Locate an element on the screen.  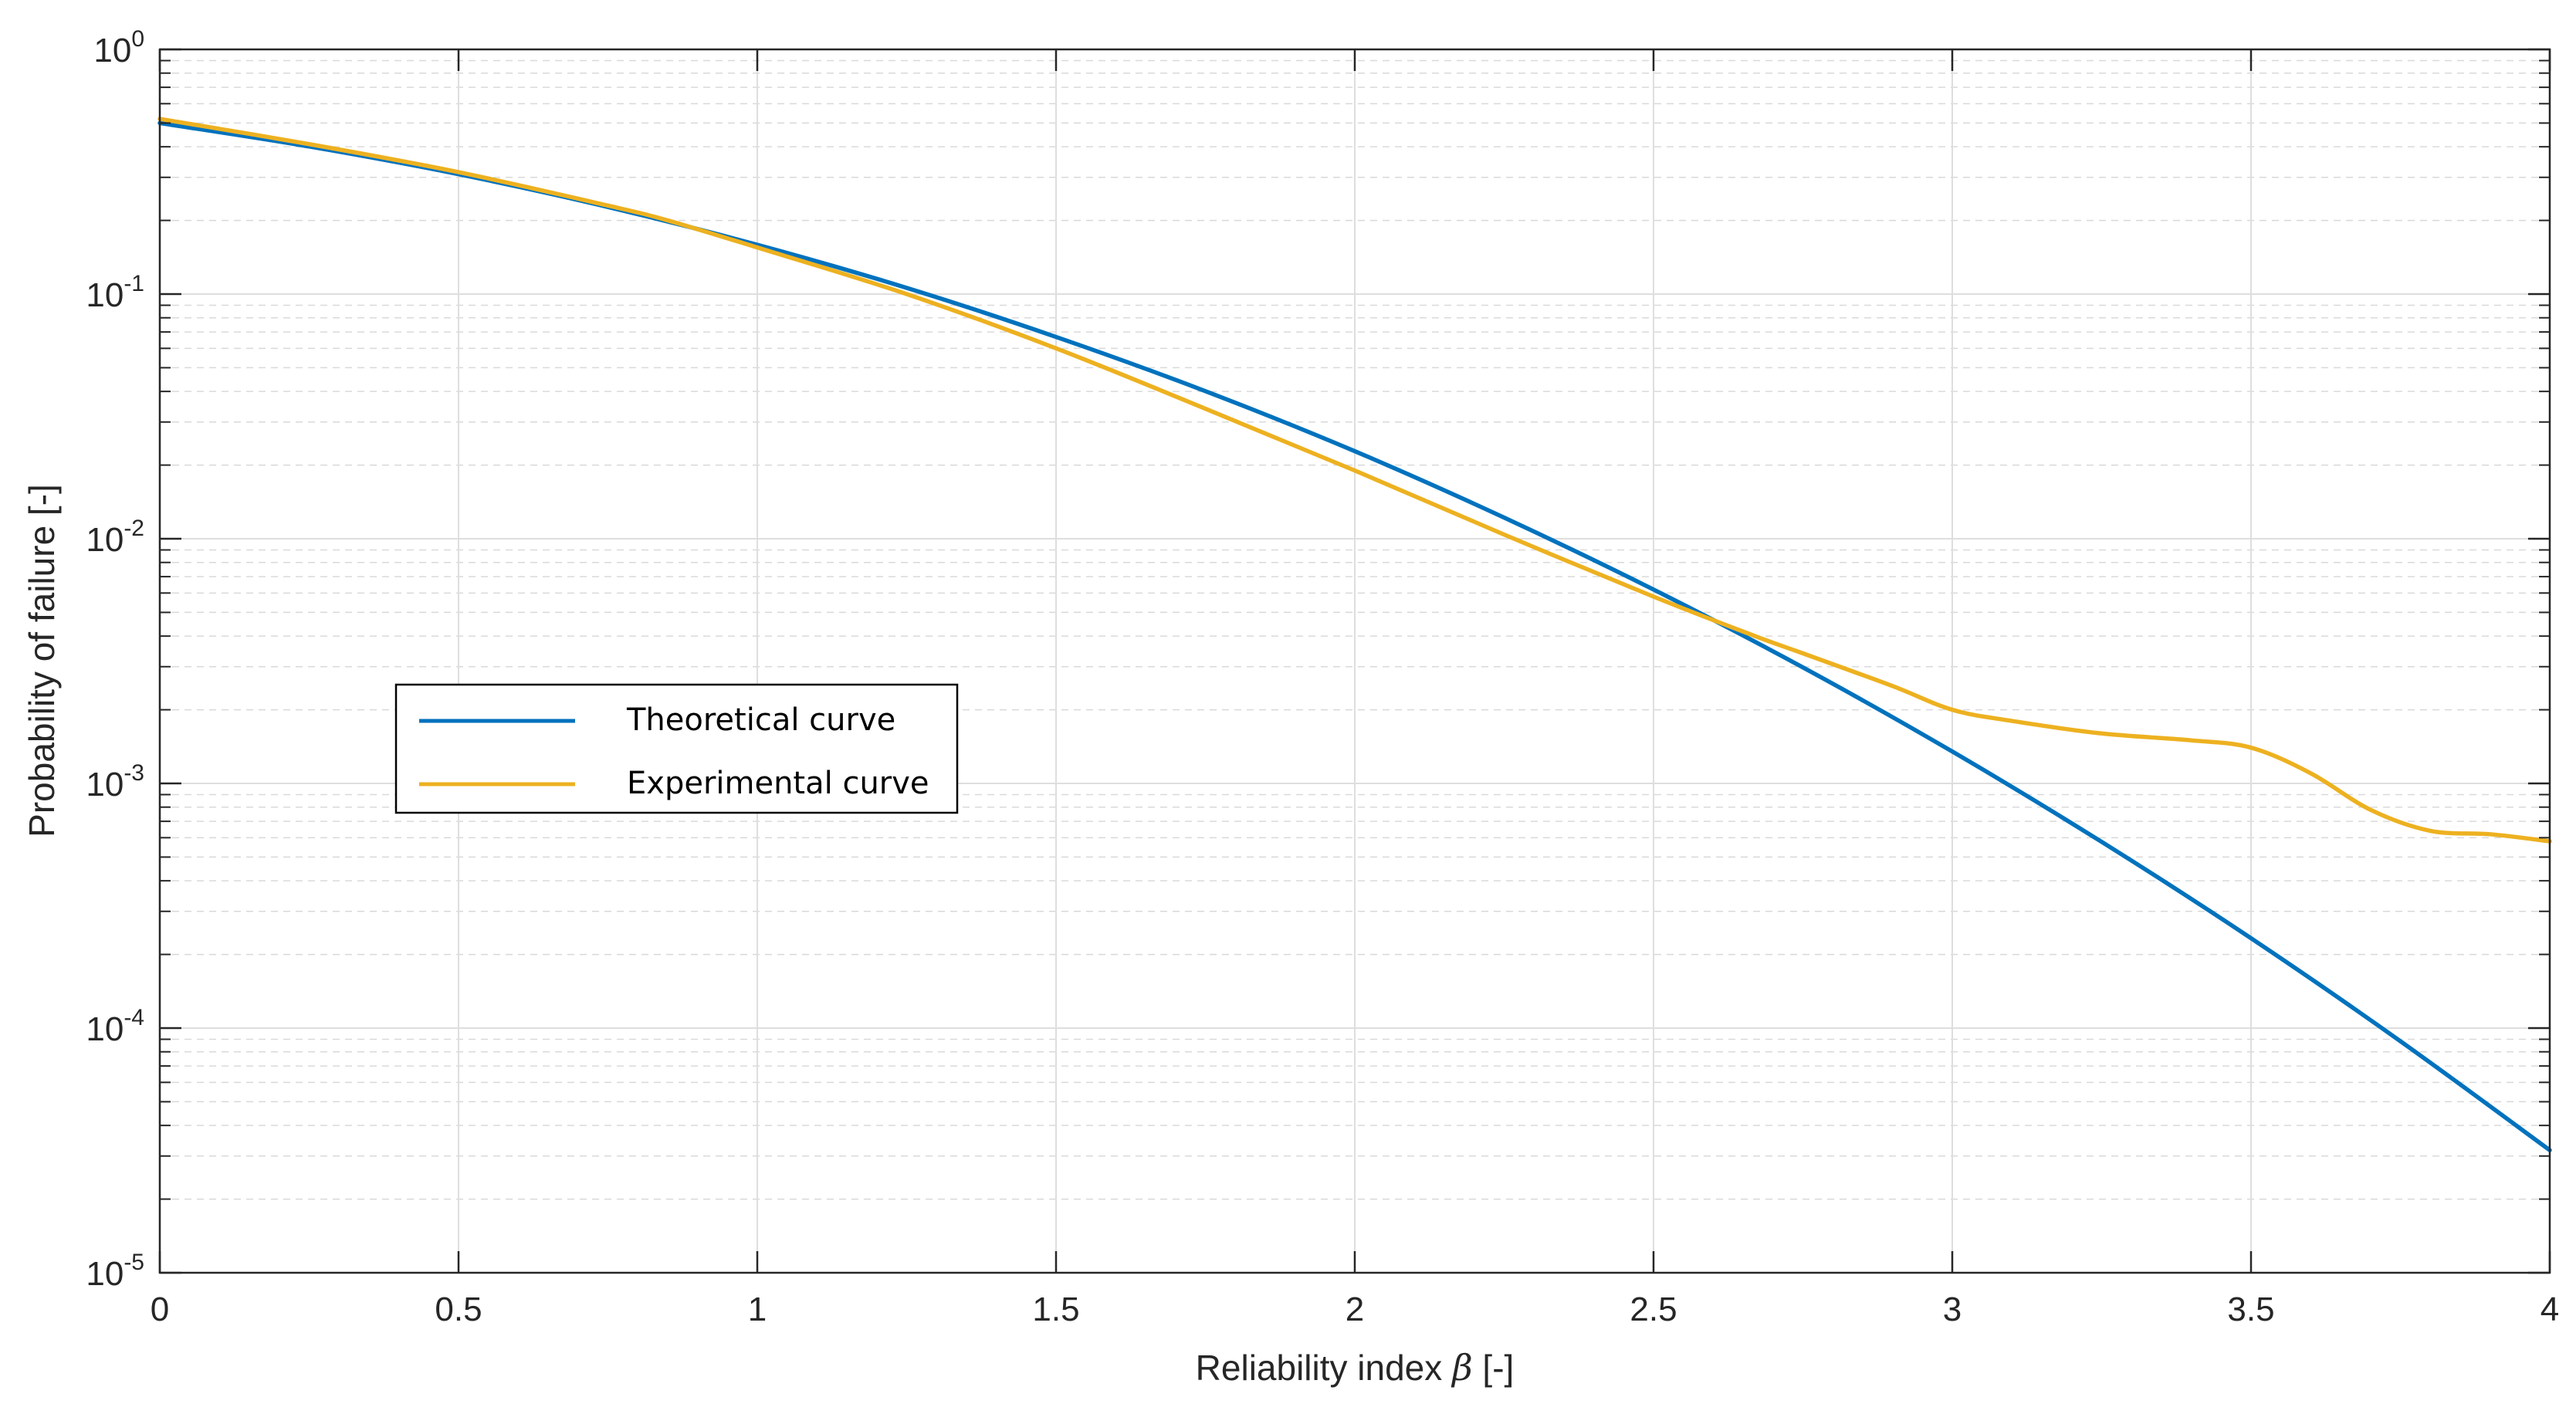
x-axis-label-prefix: Reliability index is located at coordinates (1324, 1368).